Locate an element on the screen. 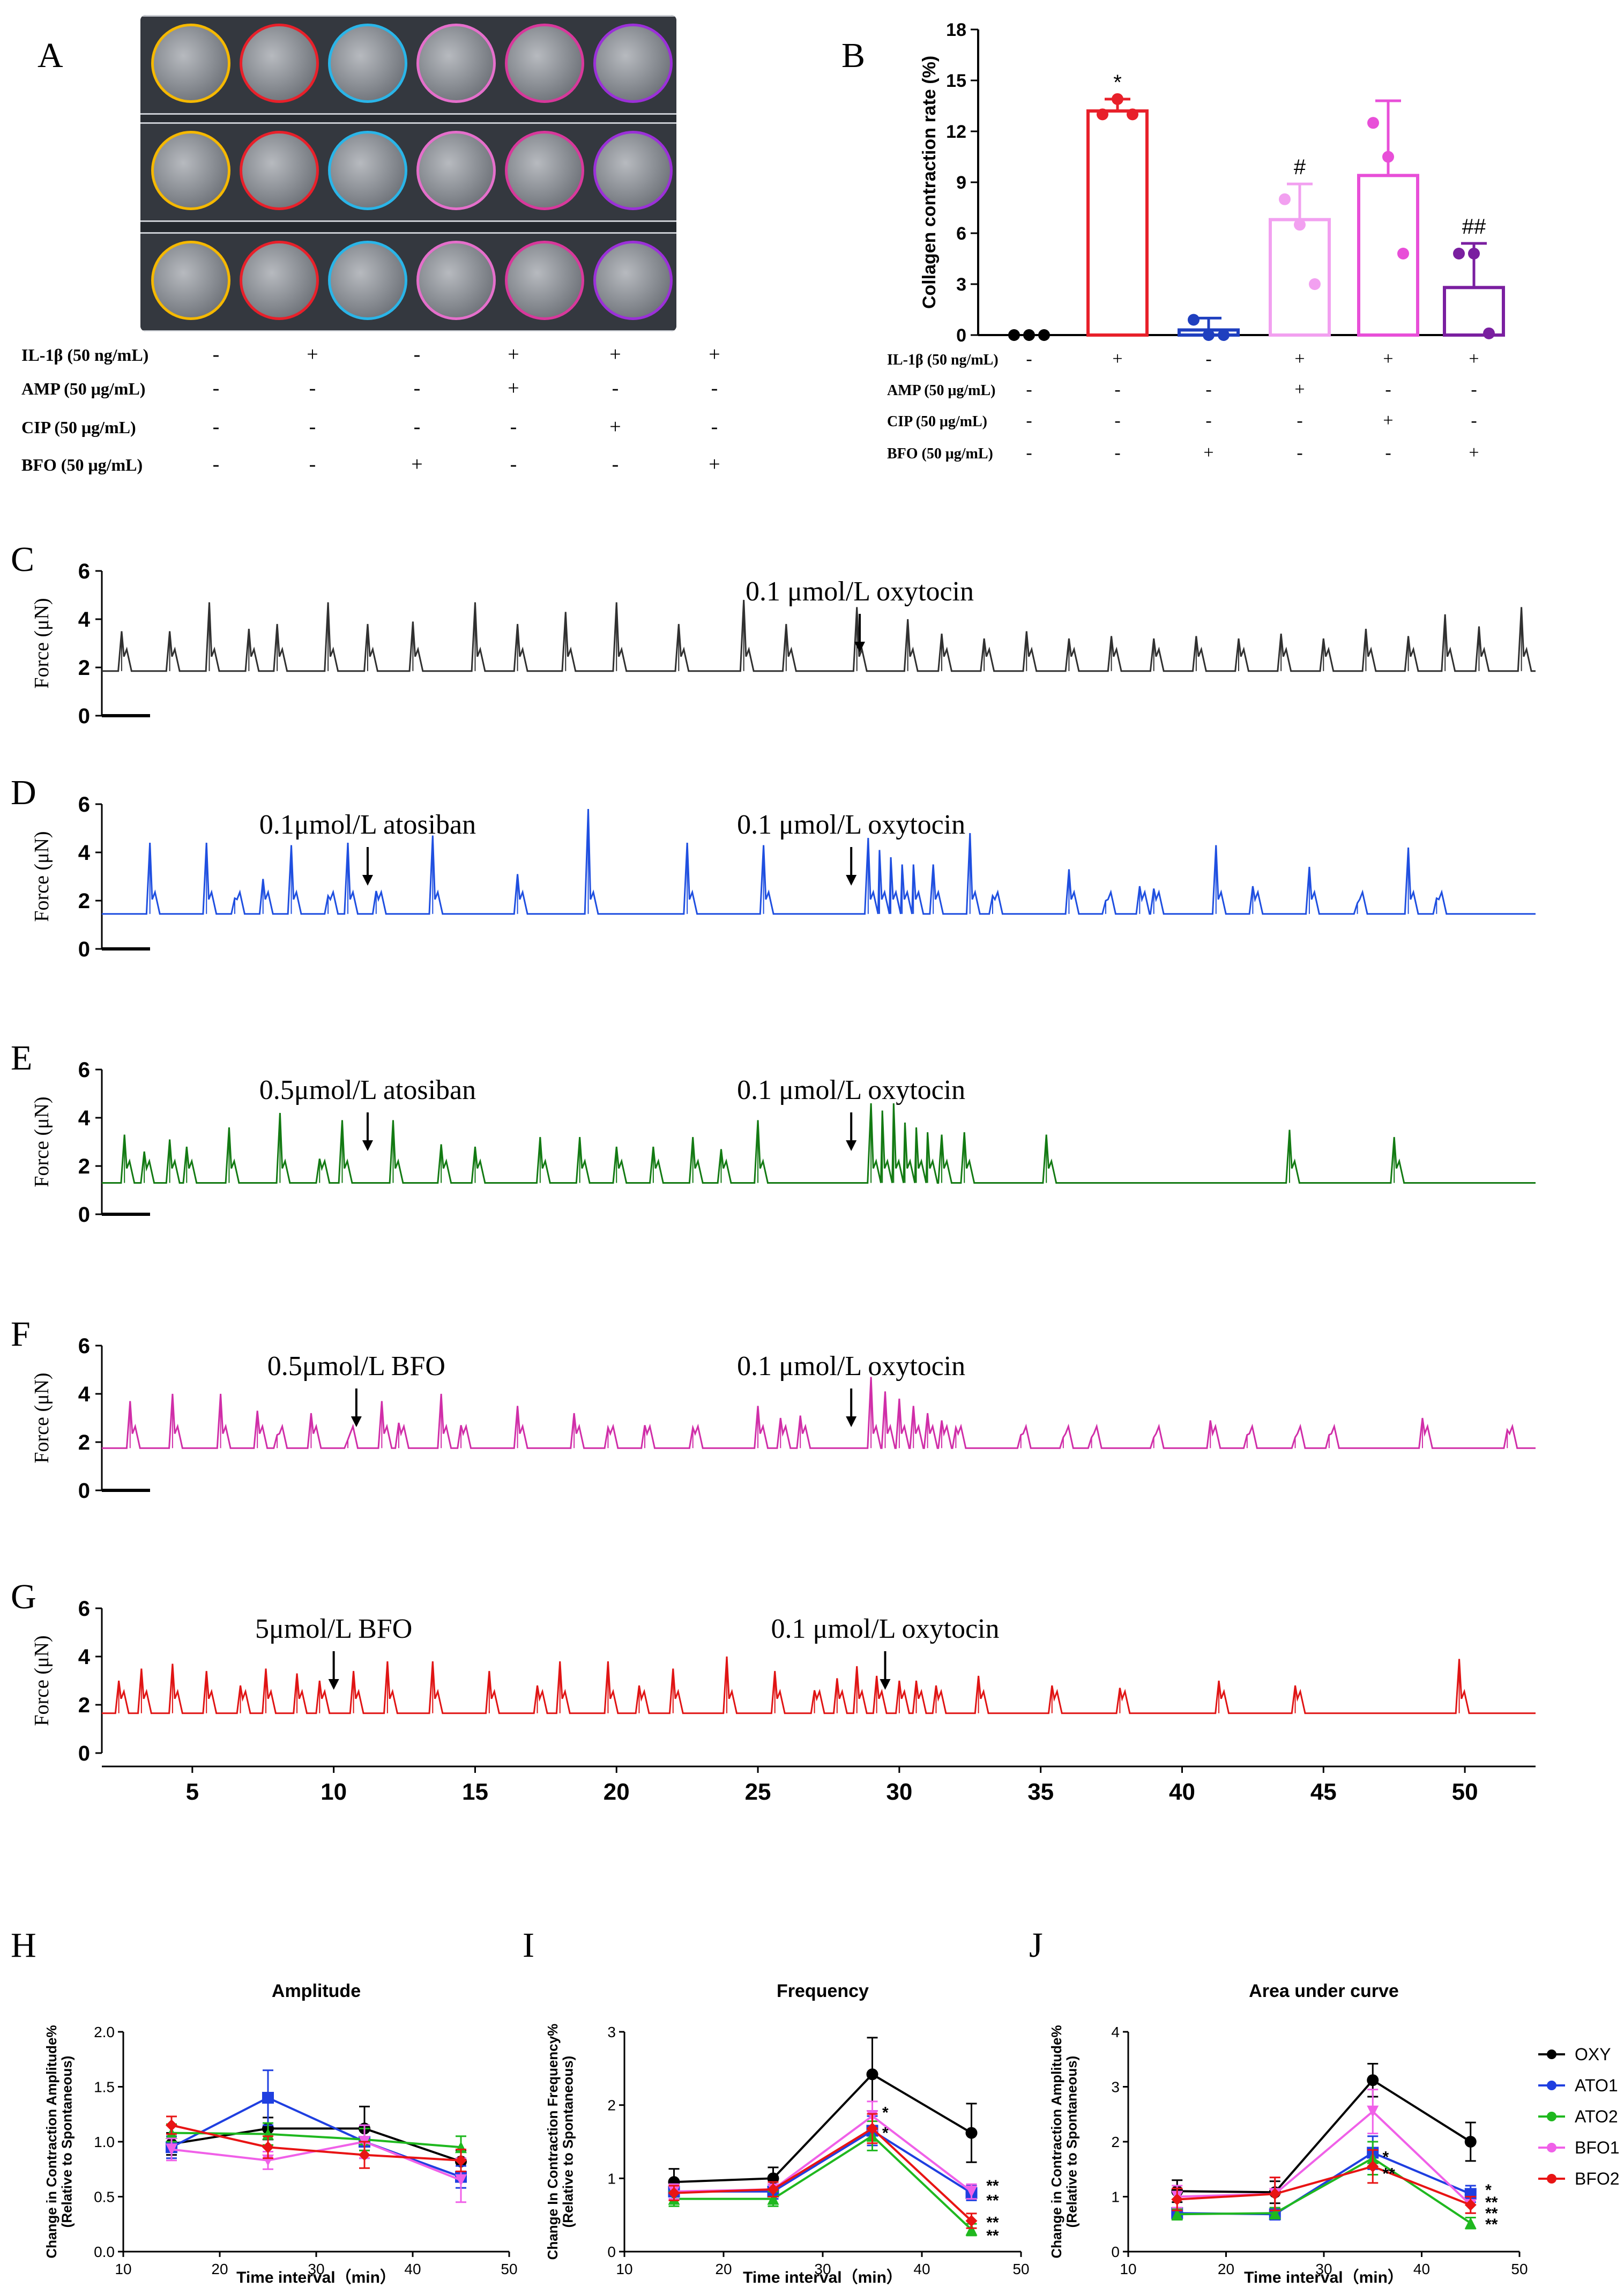 The width and height of the screenshot is (1624, 2287). y-tick-label: 2.0 is located at coordinates (104, 2032).